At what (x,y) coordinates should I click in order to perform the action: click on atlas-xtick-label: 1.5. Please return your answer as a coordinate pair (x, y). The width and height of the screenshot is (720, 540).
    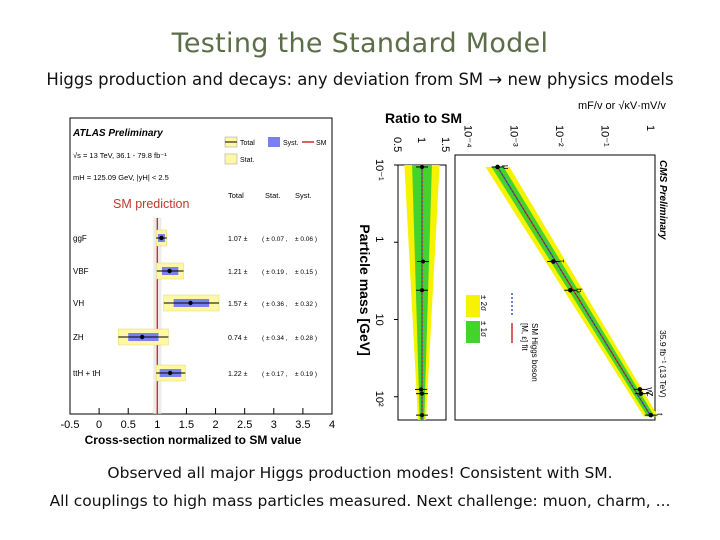
    Looking at the image, I should click on (186, 425).